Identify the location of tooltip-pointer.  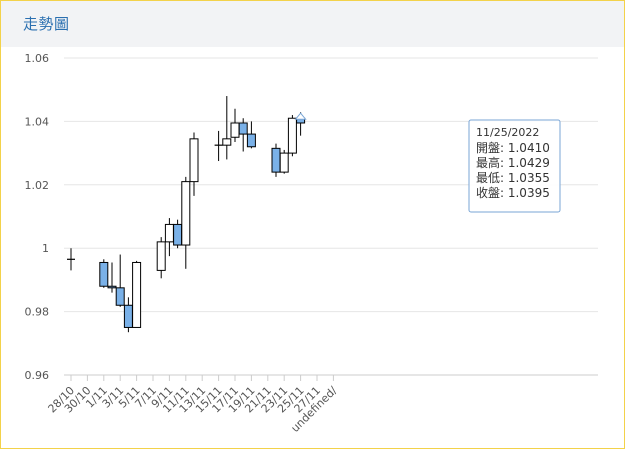
(300, 116).